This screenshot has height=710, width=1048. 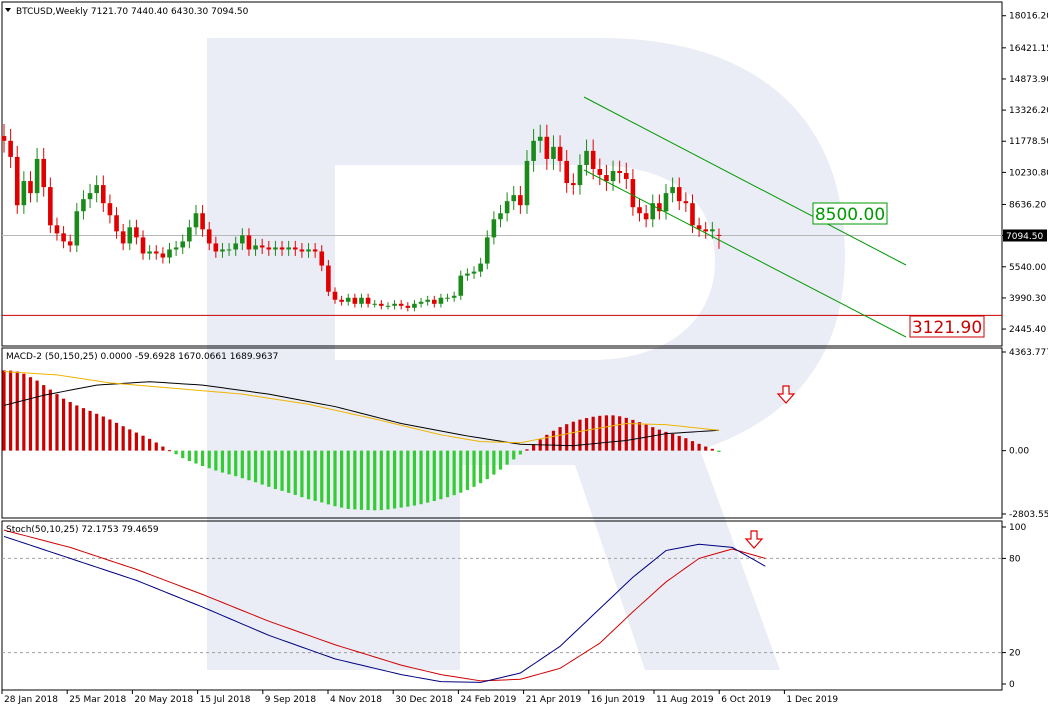 I want to click on support-label: 3121.90, so click(x=947, y=328).